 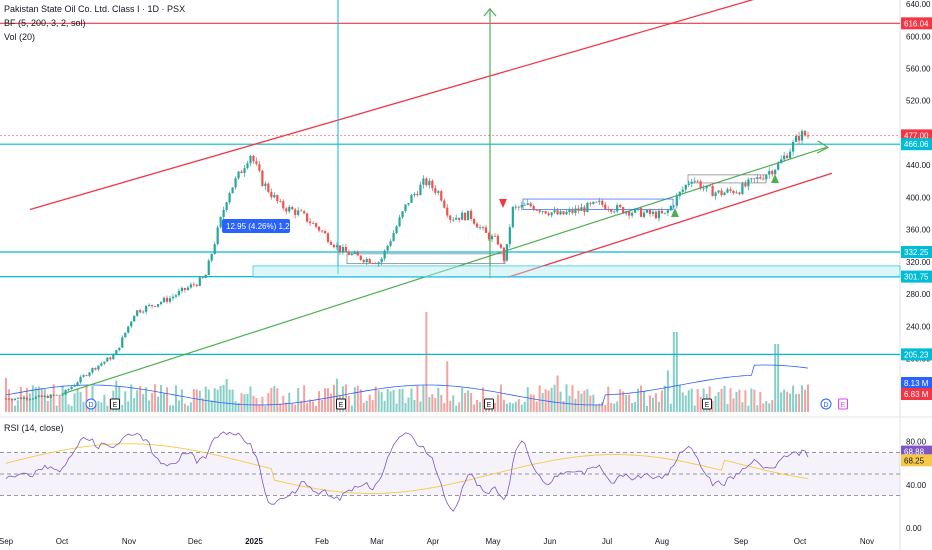 I want to click on rsi-tag, so click(x=916, y=460).